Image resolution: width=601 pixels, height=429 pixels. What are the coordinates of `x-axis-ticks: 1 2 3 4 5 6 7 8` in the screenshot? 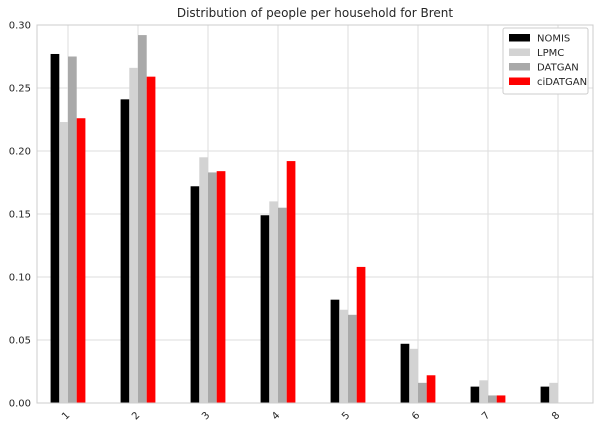 It's located at (311, 416).